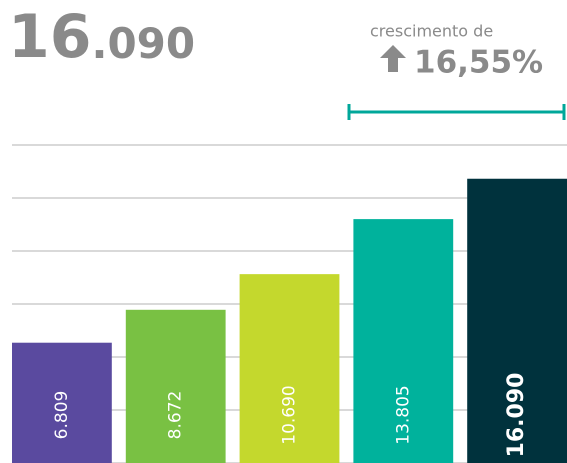 The height and width of the screenshot is (463, 567). What do you see at coordinates (478, 63) in the screenshot?
I see `growth-value: 16,55%` at bounding box center [478, 63].